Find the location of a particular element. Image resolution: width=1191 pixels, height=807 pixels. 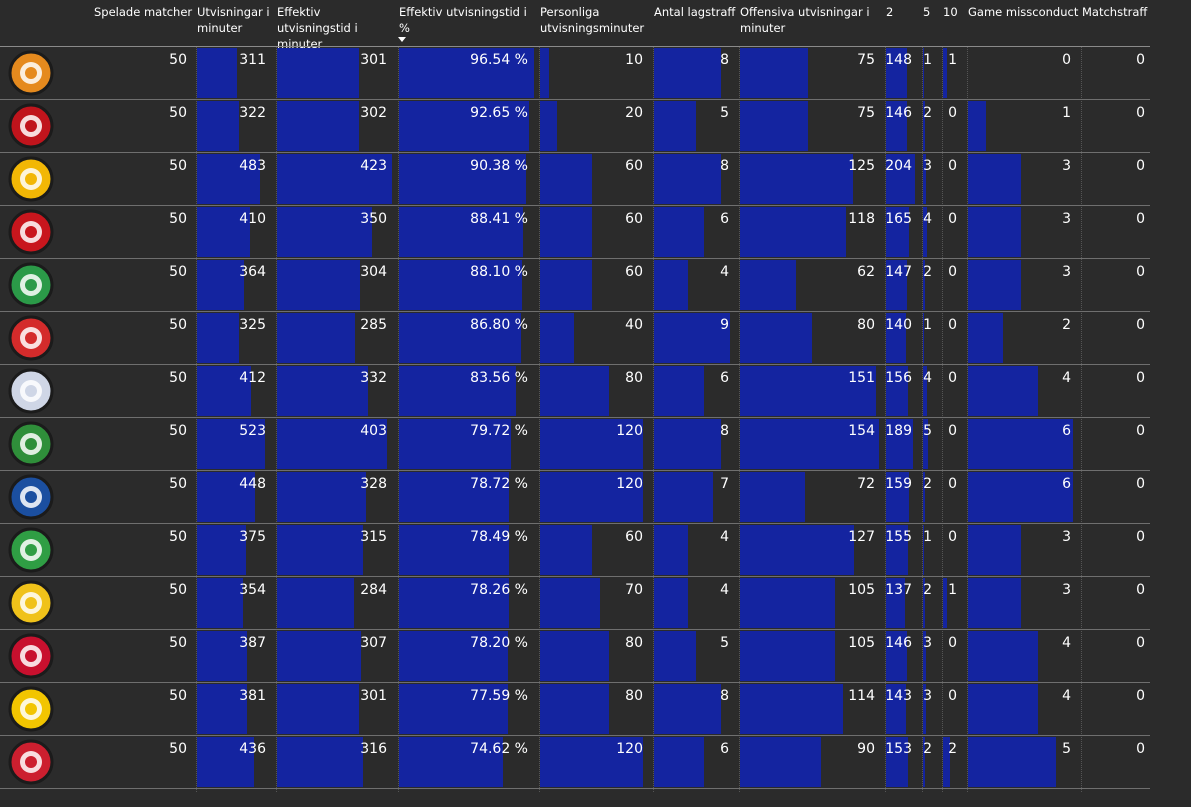

cell-eff-pim: 307 is located at coordinates (373, 643).